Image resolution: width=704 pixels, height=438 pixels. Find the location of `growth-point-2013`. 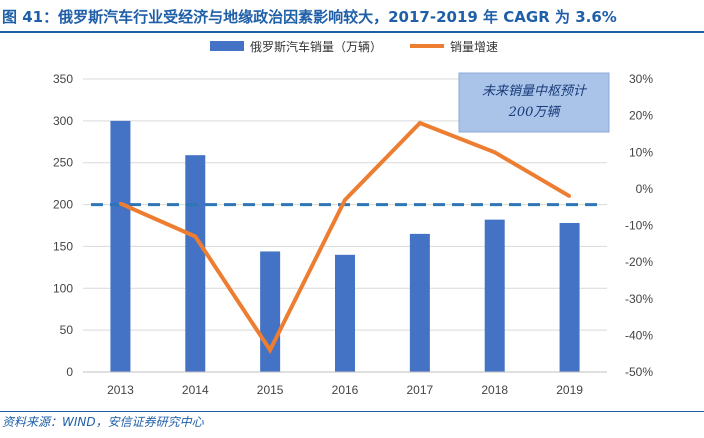

growth-point-2013 is located at coordinates (120, 204).